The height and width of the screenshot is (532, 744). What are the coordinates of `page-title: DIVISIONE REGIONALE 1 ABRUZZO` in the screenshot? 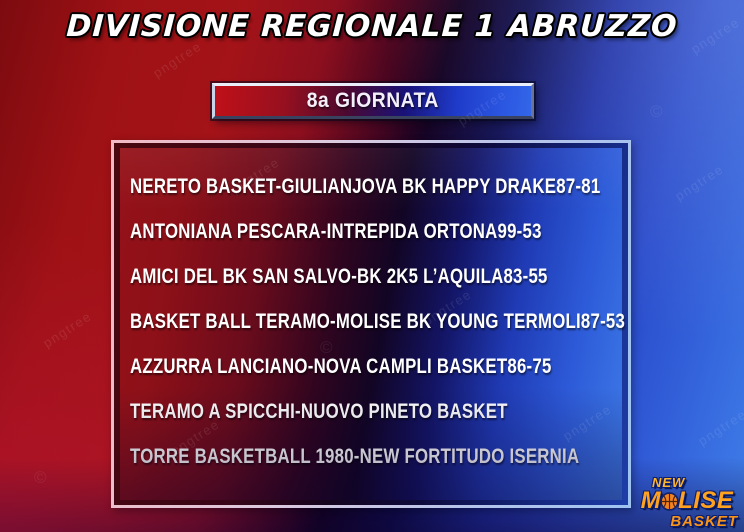 It's located at (372, 26).